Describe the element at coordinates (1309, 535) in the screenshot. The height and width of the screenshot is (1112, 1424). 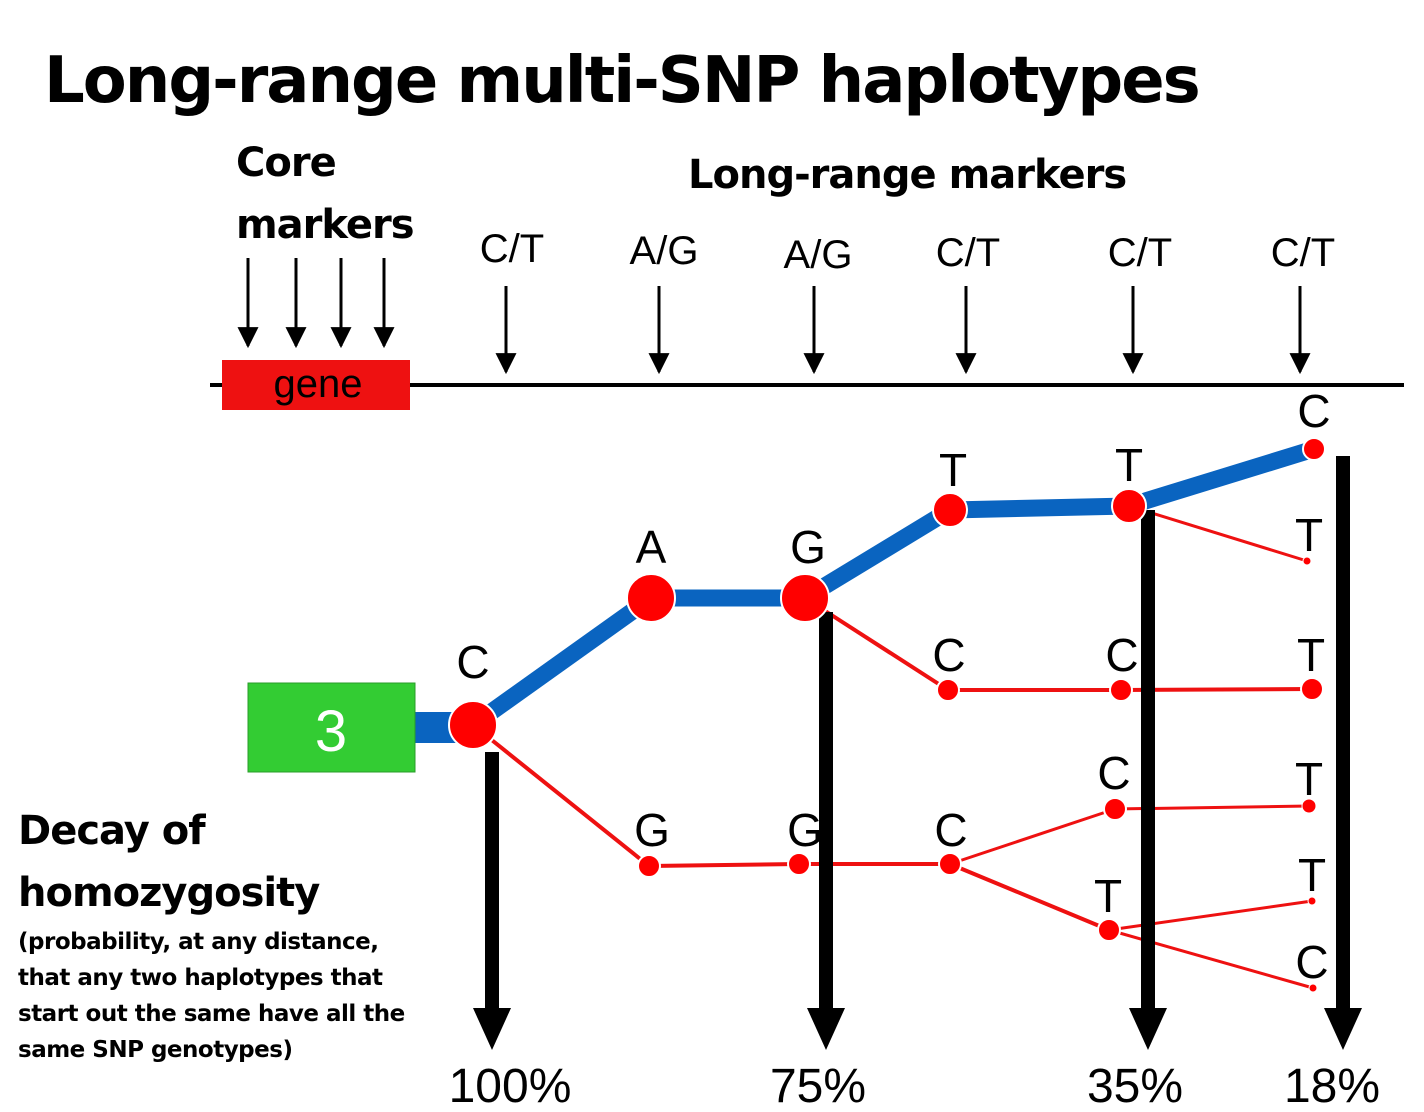
I see `allele-label-t5a: T` at that location.